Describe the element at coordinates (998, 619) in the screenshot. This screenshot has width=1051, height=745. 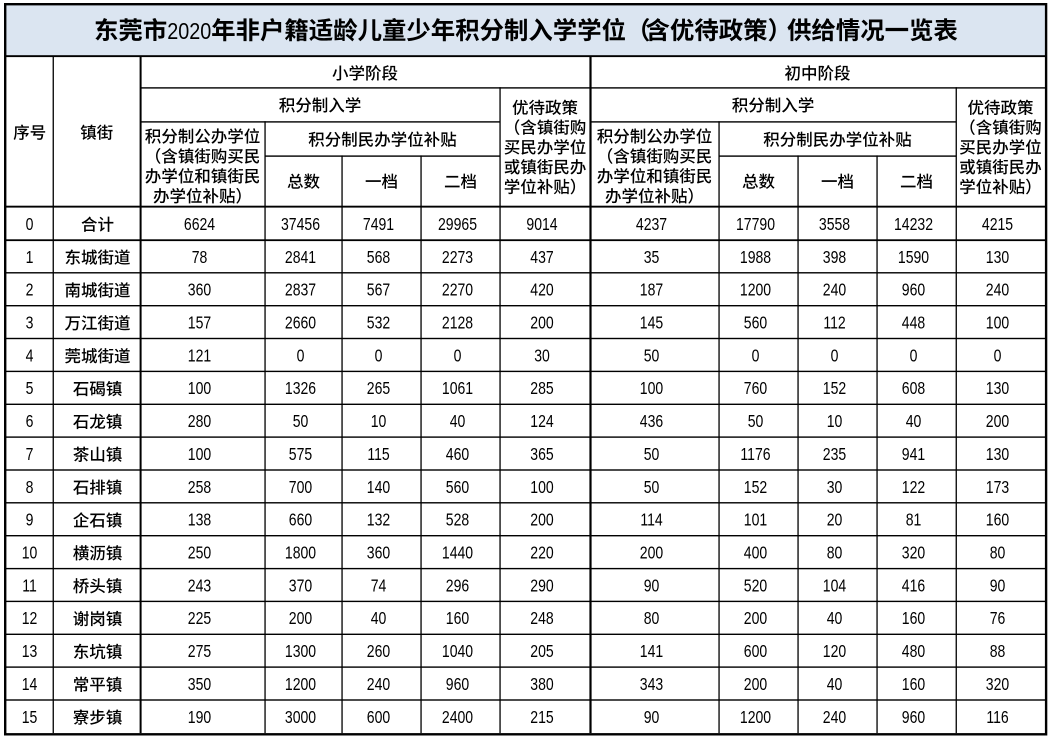
I see `svg-text: 76` at that location.